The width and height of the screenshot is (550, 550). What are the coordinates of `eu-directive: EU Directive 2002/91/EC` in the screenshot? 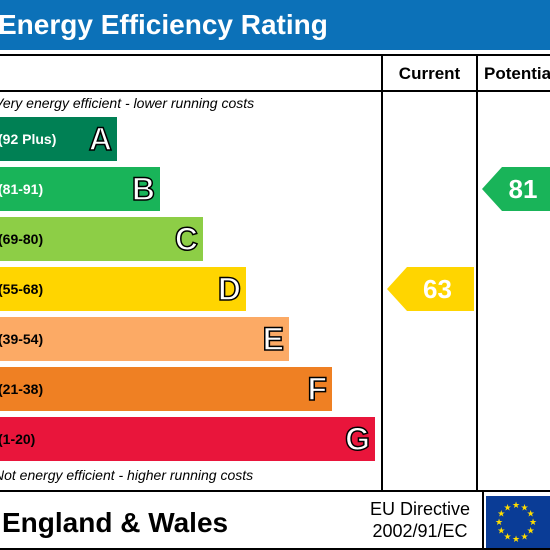 It's located at (420, 520).